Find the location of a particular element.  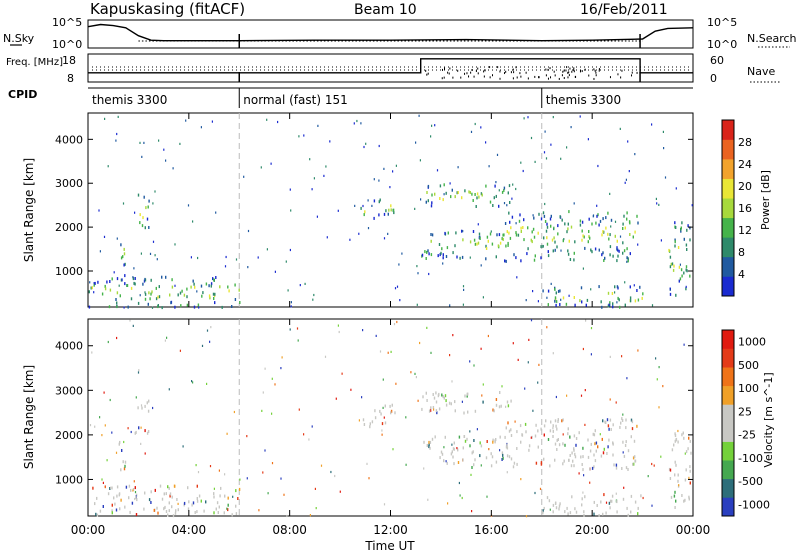

cpid-label: CPID is located at coordinates (22, 94).